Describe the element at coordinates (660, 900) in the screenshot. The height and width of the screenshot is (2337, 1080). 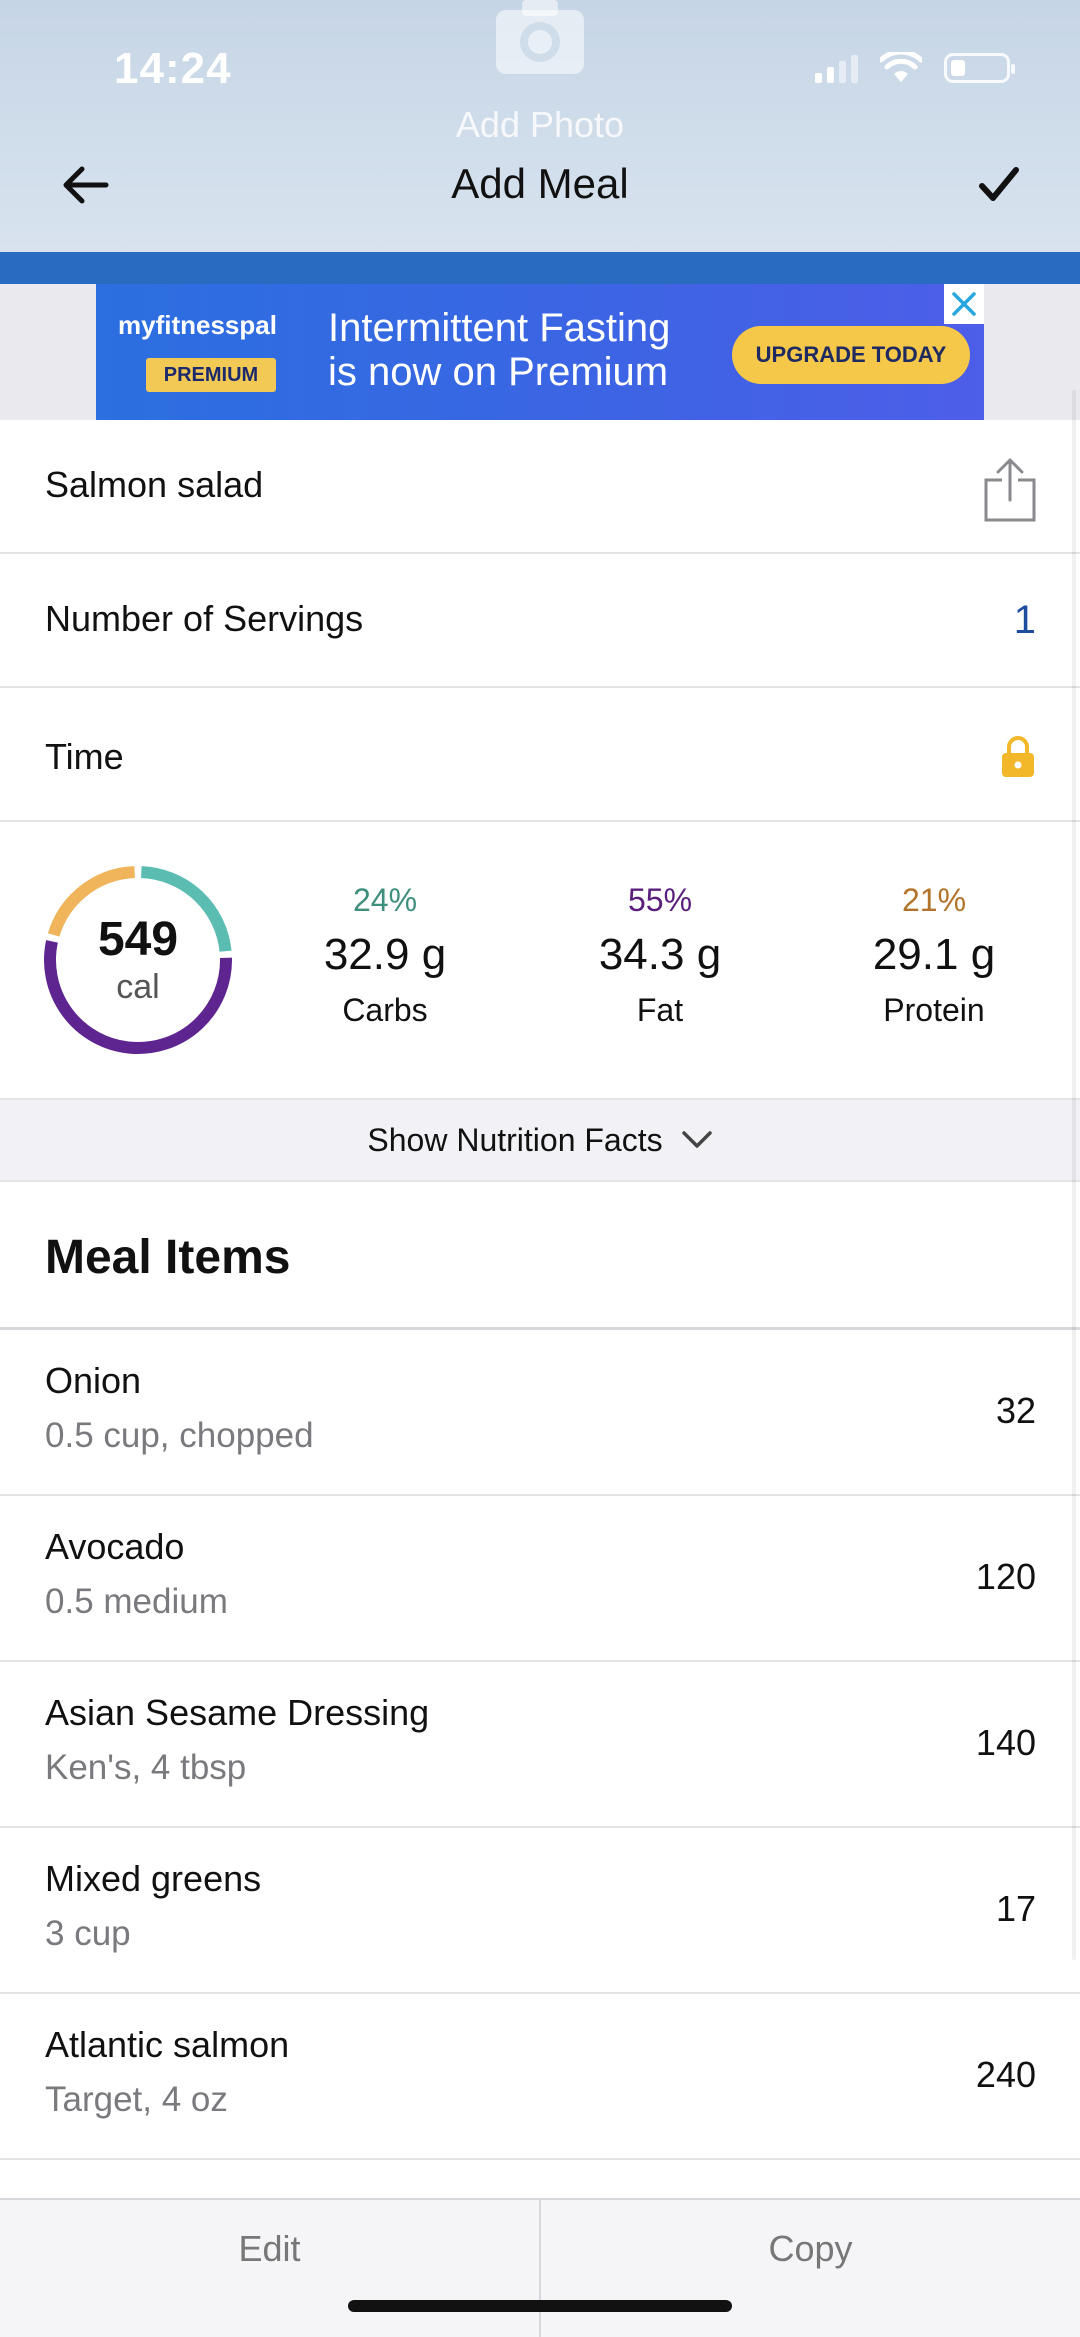
I see `fat-percent: 55%` at that location.